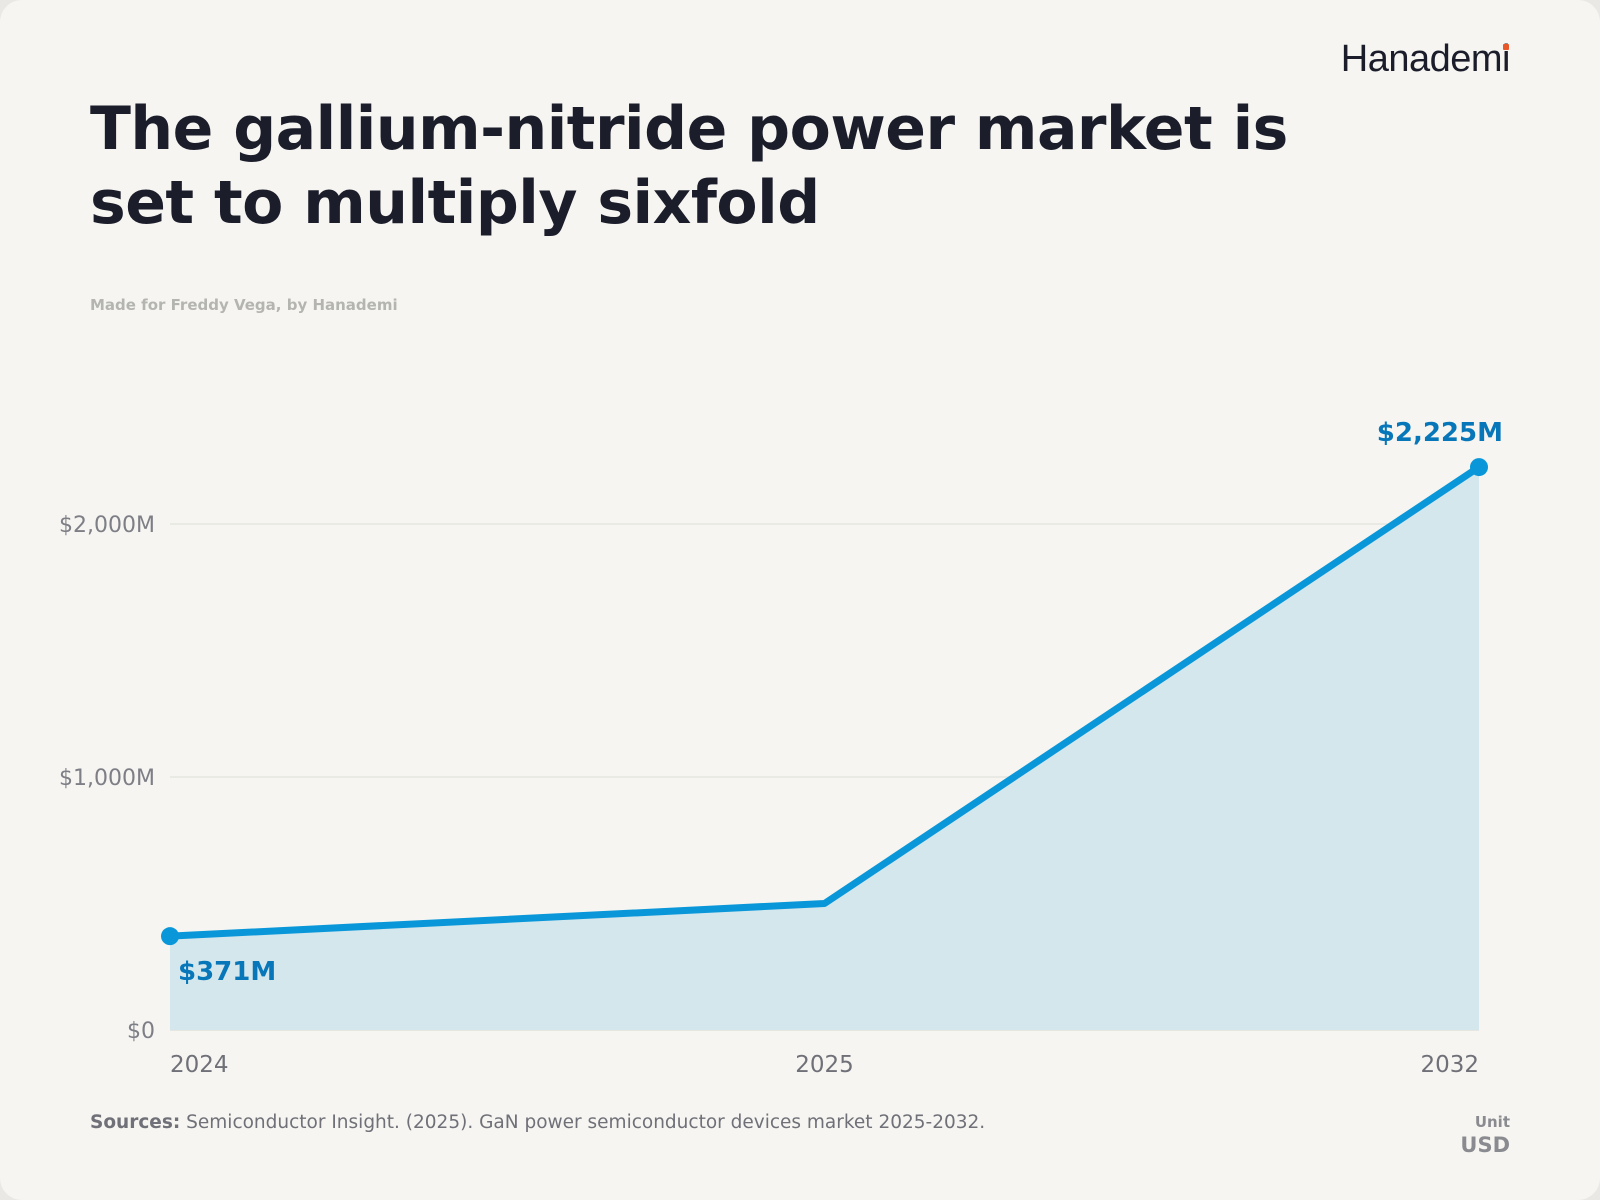 Image resolution: width=1600 pixels, height=1200 pixels. What do you see at coordinates (1485, 1145) in the screenshot?
I see `unit-value: USD` at bounding box center [1485, 1145].